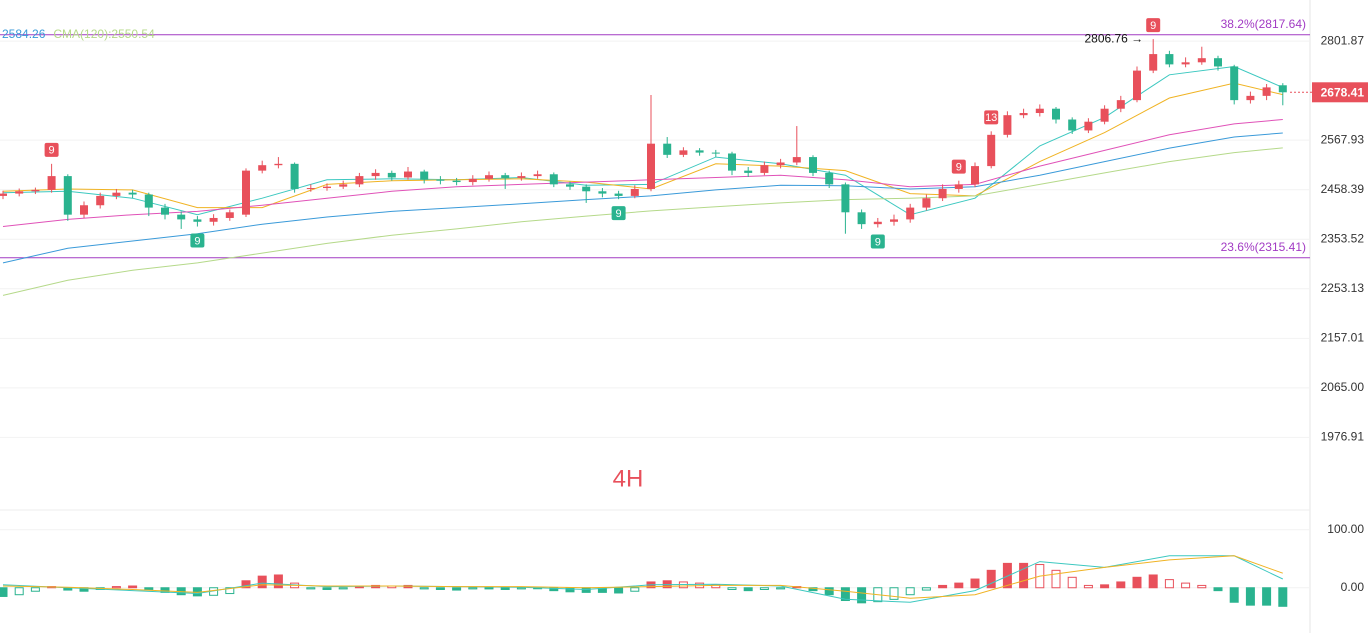  Describe the element at coordinates (1343, 92) in the screenshot. I see `last-price-label: 2678.41` at that location.